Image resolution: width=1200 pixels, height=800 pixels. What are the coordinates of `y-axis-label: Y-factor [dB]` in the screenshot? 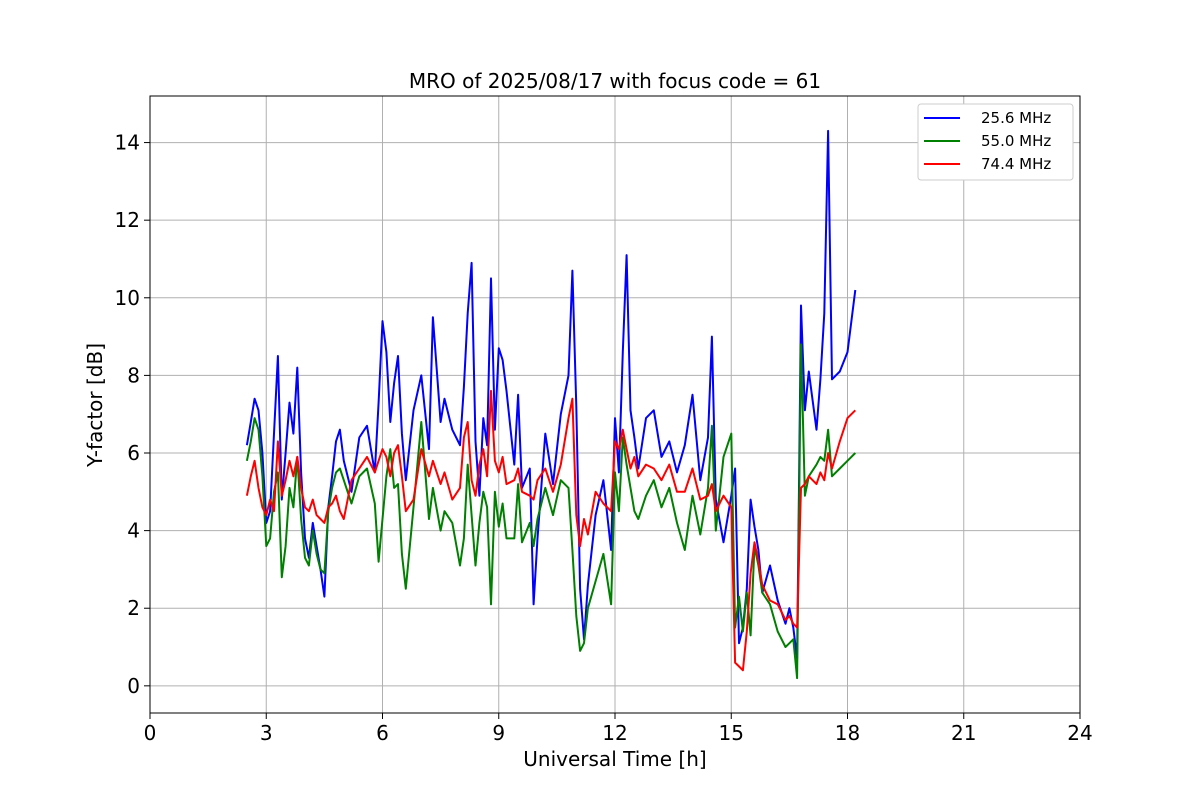 It's located at (95, 405).